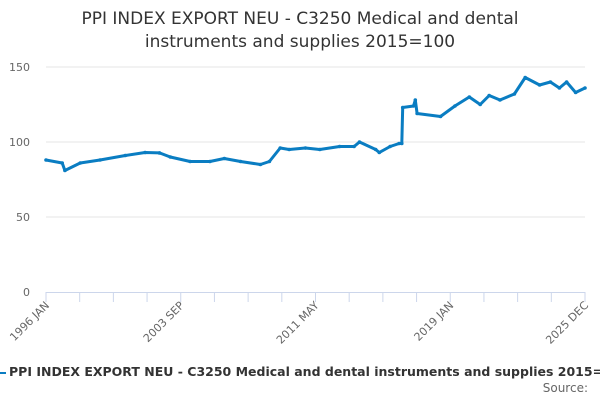 The image size is (600, 400). I want to click on y-tick-label: 0, so click(26, 292).